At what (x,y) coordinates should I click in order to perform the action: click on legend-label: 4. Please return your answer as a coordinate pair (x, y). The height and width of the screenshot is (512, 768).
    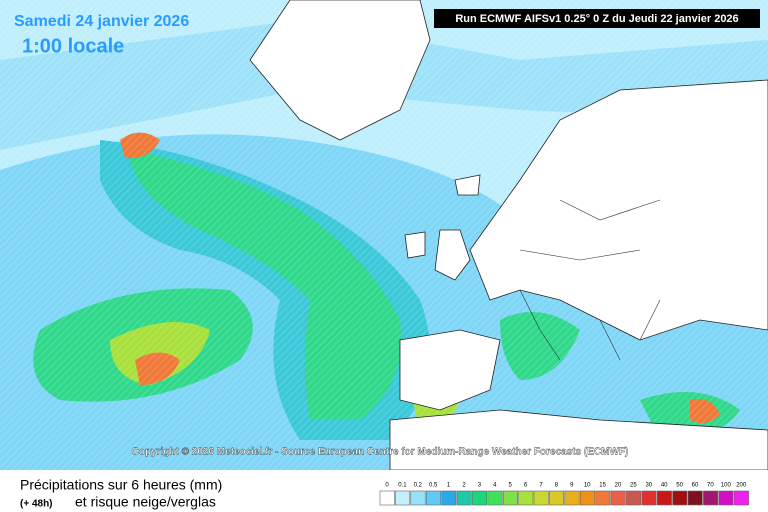
    Looking at the image, I should click on (495, 486).